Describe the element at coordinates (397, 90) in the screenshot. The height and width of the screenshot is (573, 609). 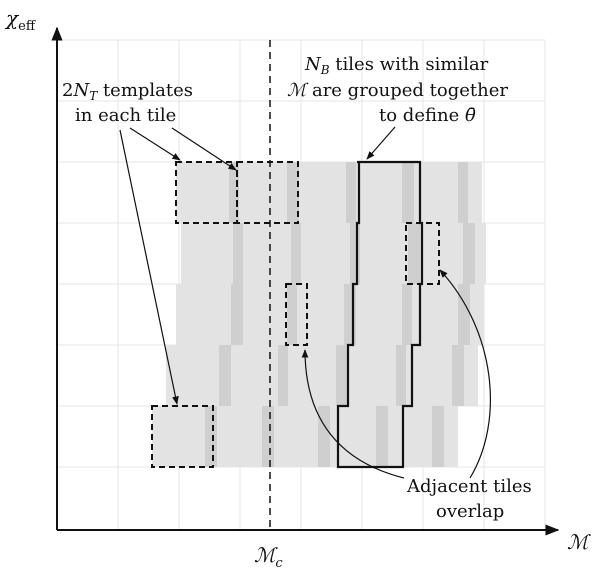
I see `grouped-annotation-line2: ℳ are grouped together` at that location.